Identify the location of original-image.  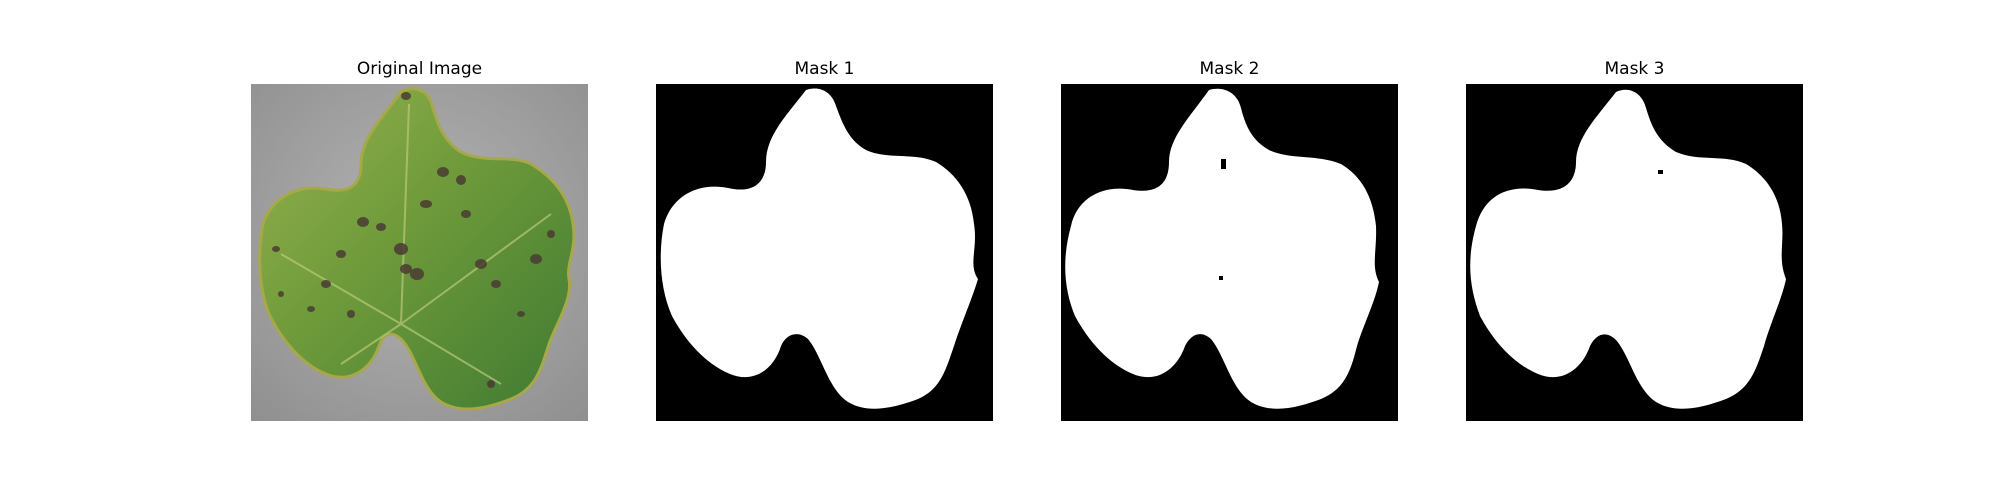
(419, 252).